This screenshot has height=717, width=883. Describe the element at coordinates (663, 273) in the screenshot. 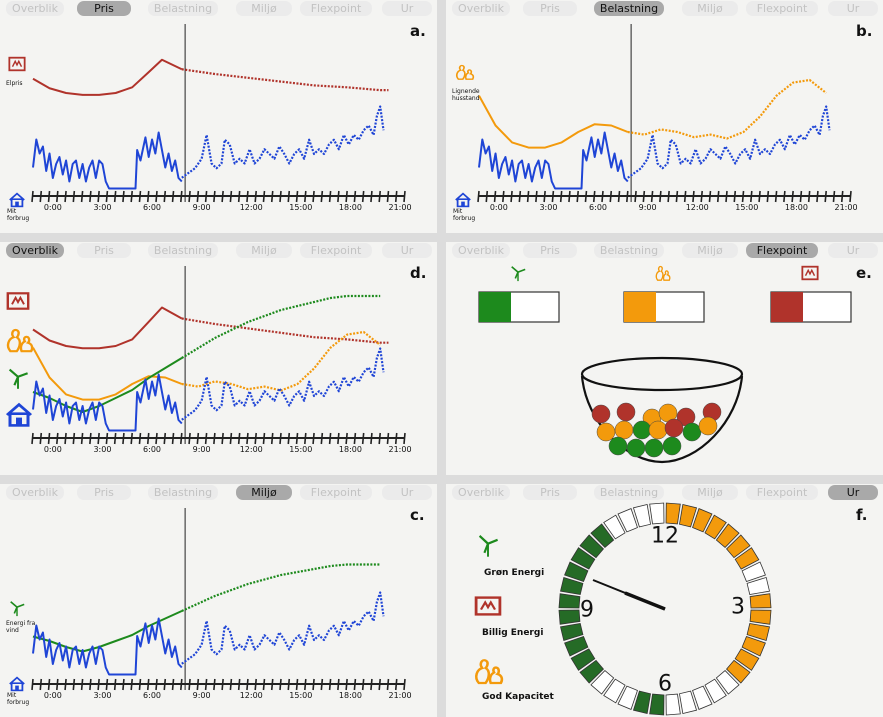

I see `family-icon` at that location.